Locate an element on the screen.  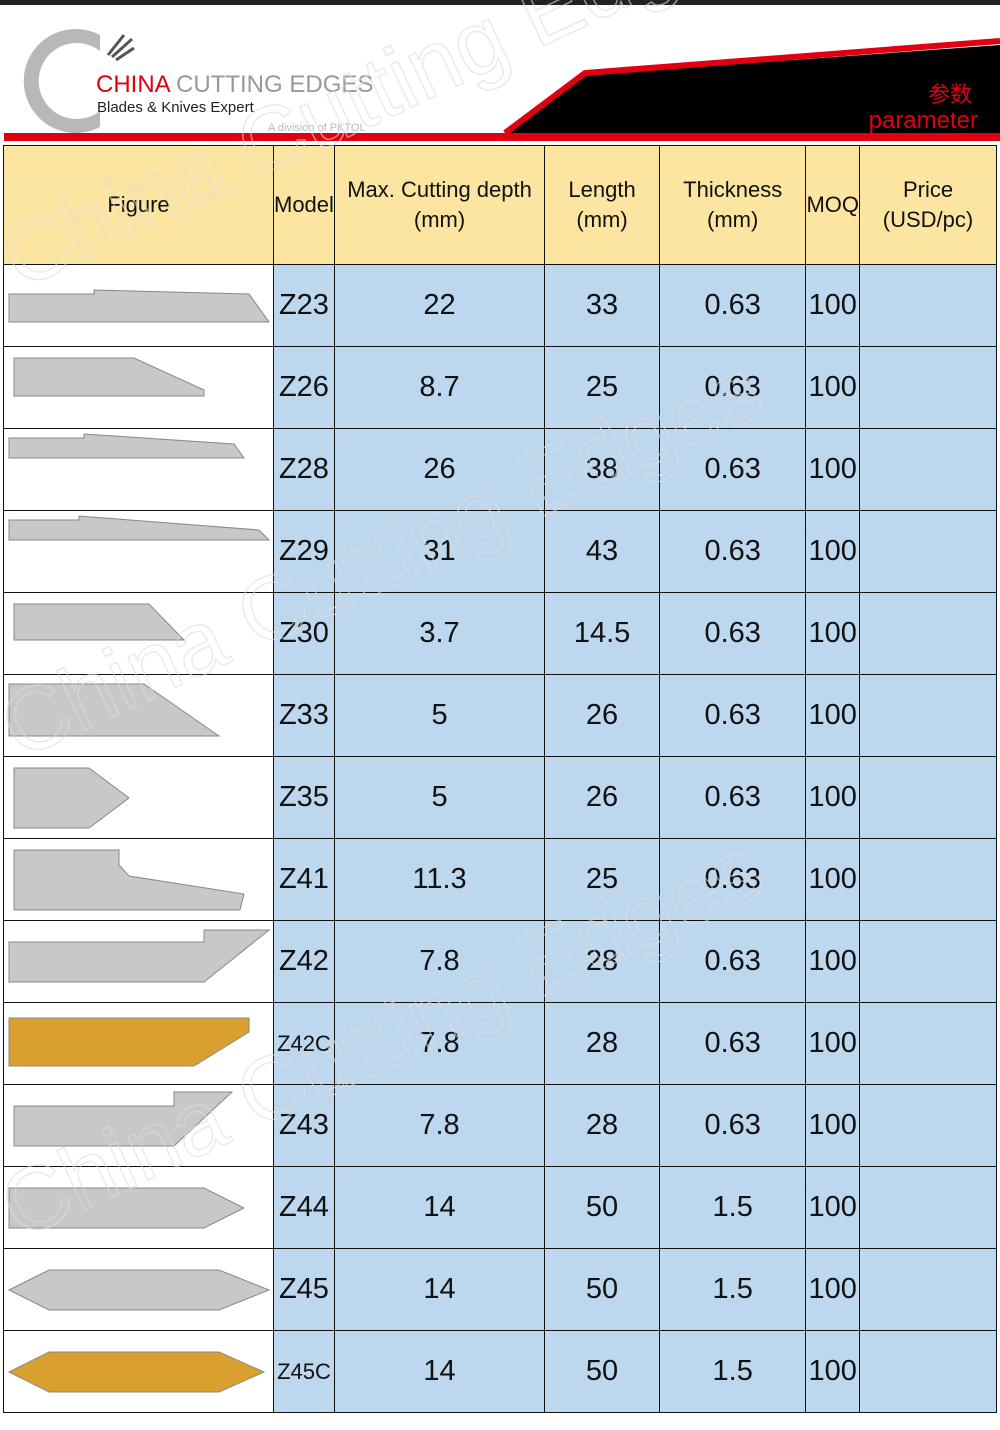
table-row: Z44 14 50 1.5 100 is located at coordinates (500, 1207).